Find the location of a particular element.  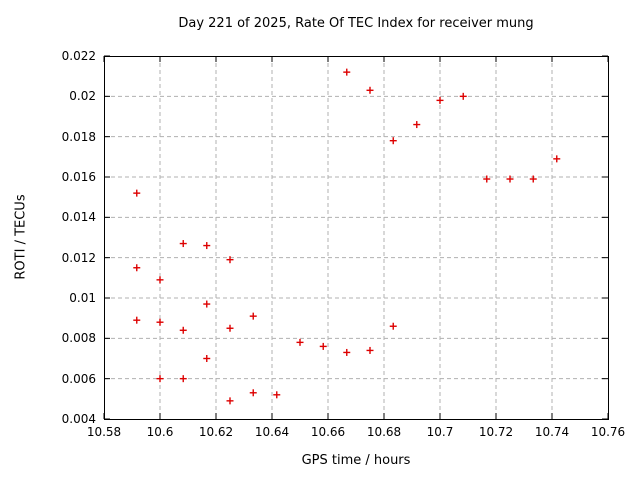

x-tick-label: 10.6 is located at coordinates (160, 432).